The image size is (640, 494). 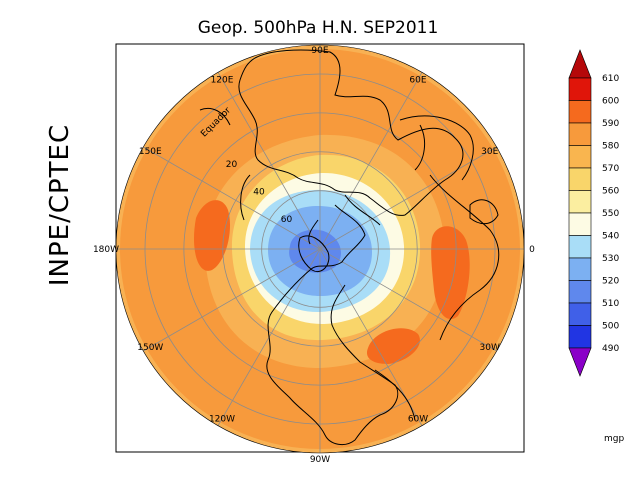 What do you see at coordinates (610, 79) in the screenshot?
I see `colorbar-level-label: 610` at bounding box center [610, 79].